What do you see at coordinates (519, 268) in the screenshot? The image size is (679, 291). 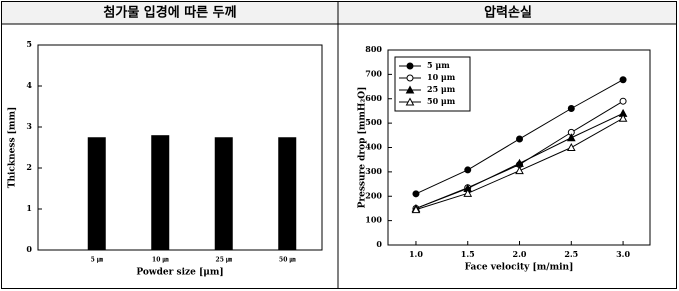 I see `x-axis-label: Face velocity [m/min]` at bounding box center [519, 268].